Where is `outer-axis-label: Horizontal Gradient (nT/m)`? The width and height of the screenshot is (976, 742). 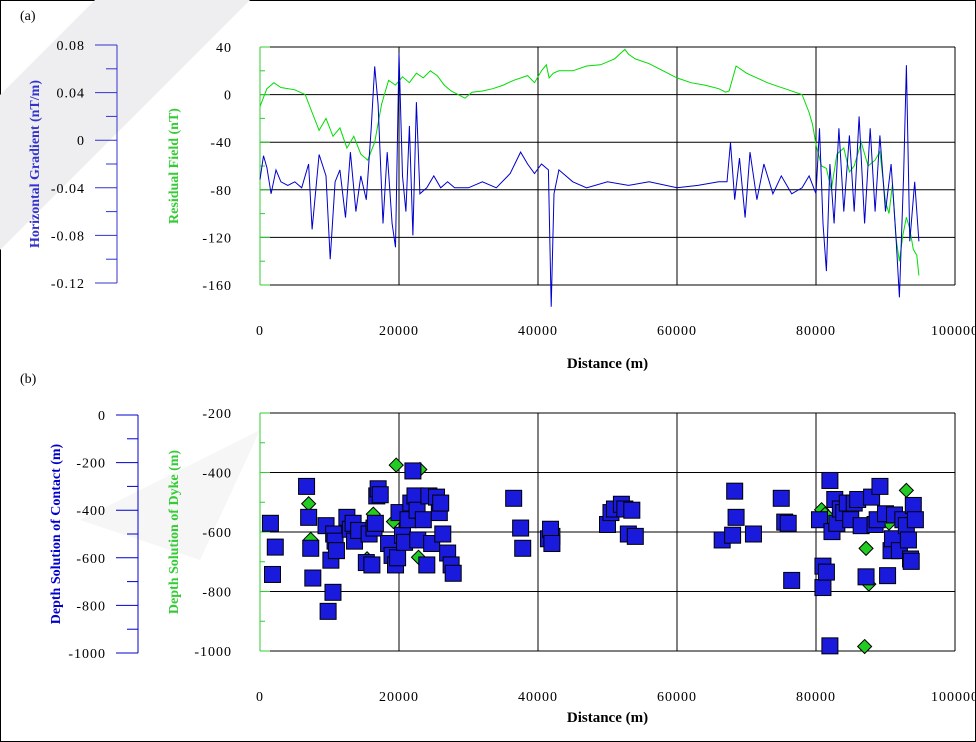
outer-axis-label: Horizontal Gradient (nT/m) is located at coordinates (35, 164).